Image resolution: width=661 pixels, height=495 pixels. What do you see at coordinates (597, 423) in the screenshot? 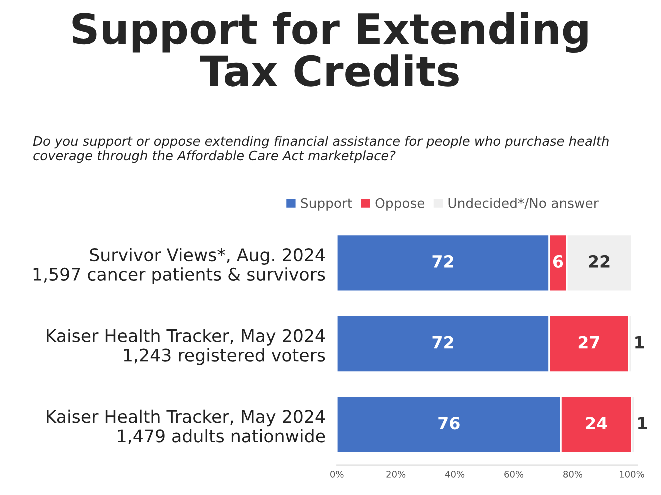
I see `data-label: 24` at bounding box center [597, 423].